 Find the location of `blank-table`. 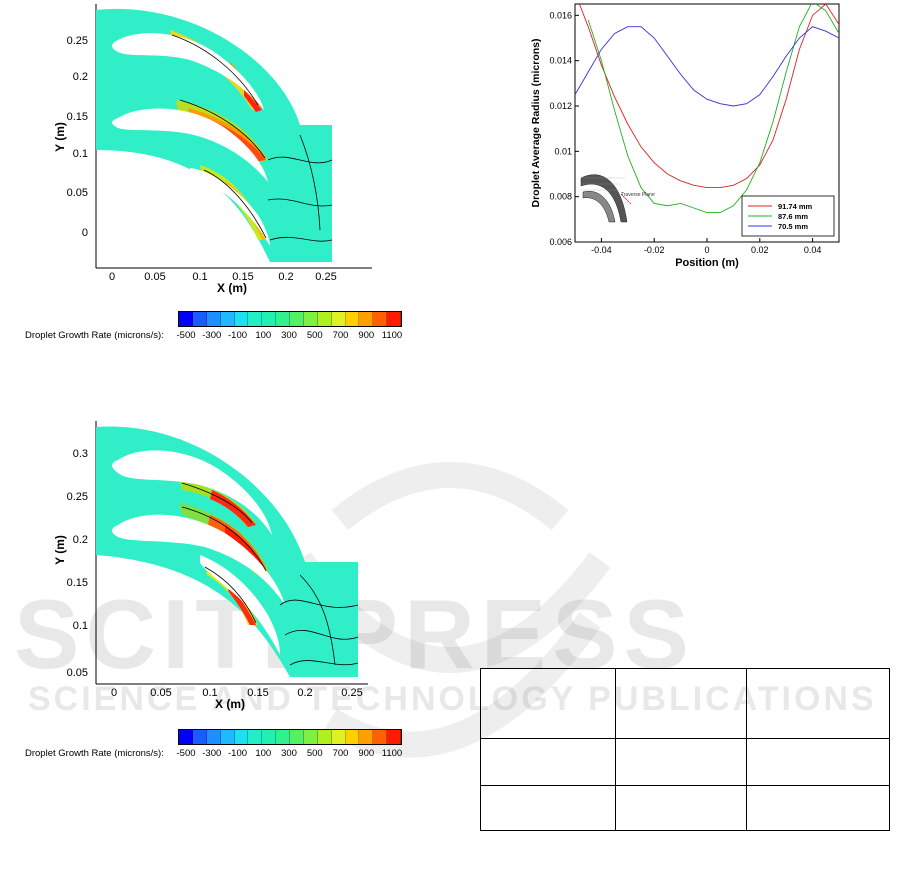

blank-table is located at coordinates (685, 749).